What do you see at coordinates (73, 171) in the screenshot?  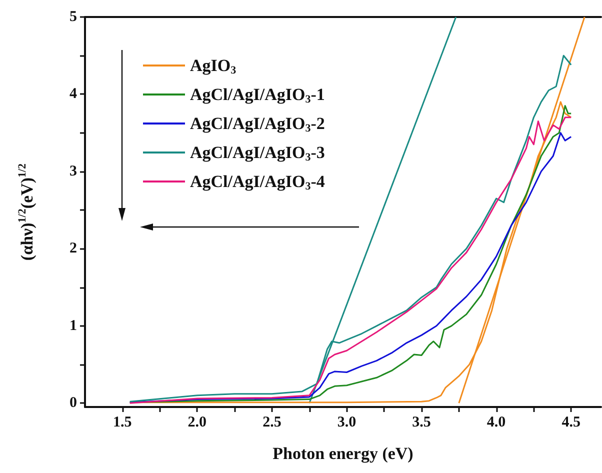 I see `y-tick-label: 3` at bounding box center [73, 171].